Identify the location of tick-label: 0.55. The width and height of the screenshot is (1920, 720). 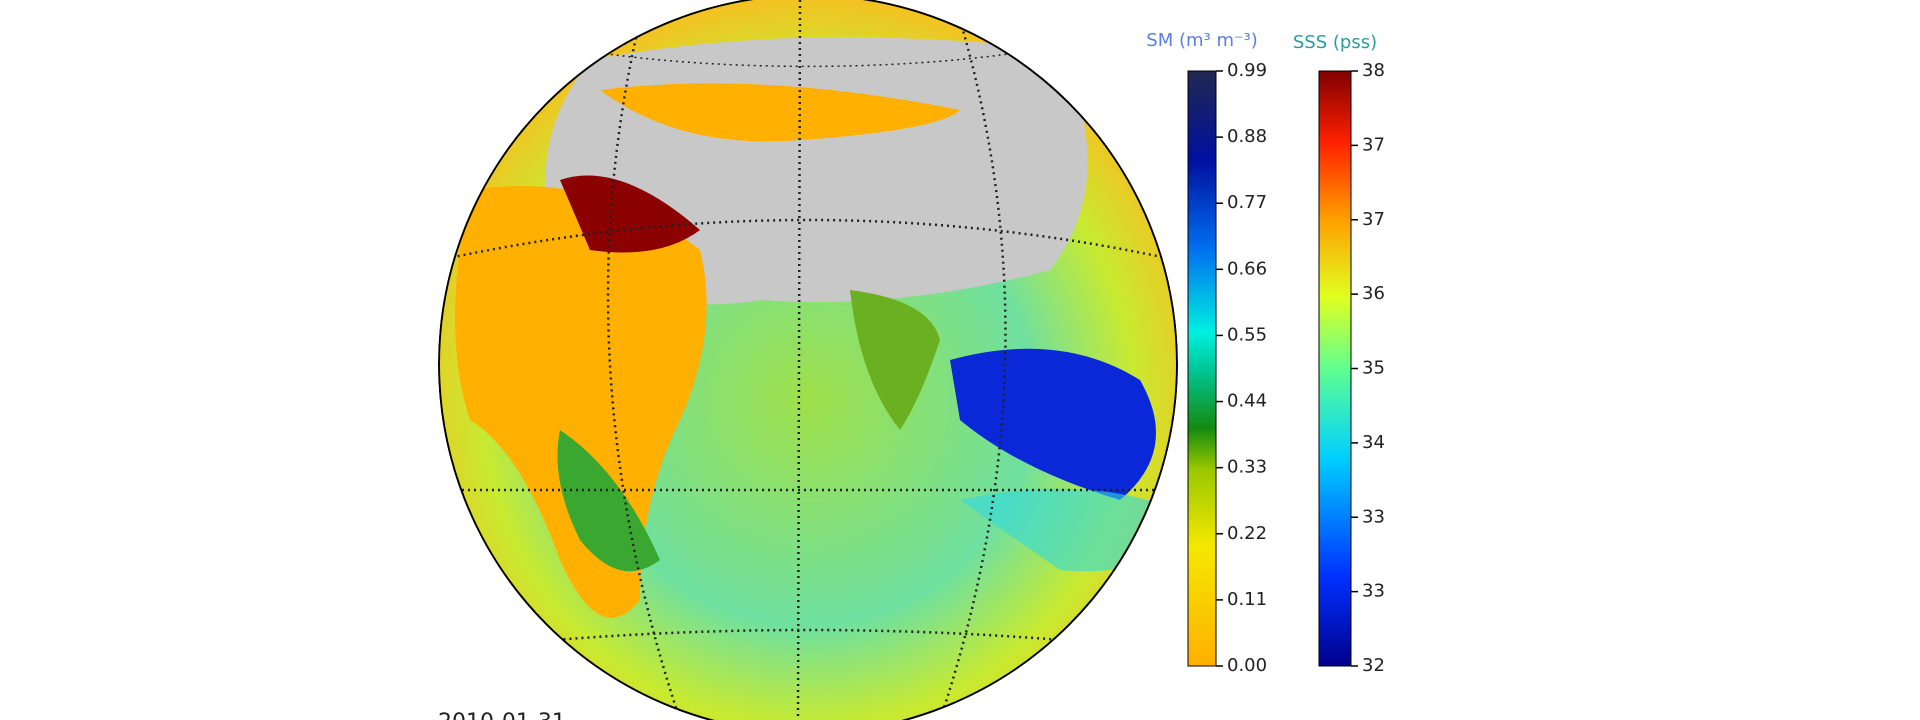
(1247, 334).